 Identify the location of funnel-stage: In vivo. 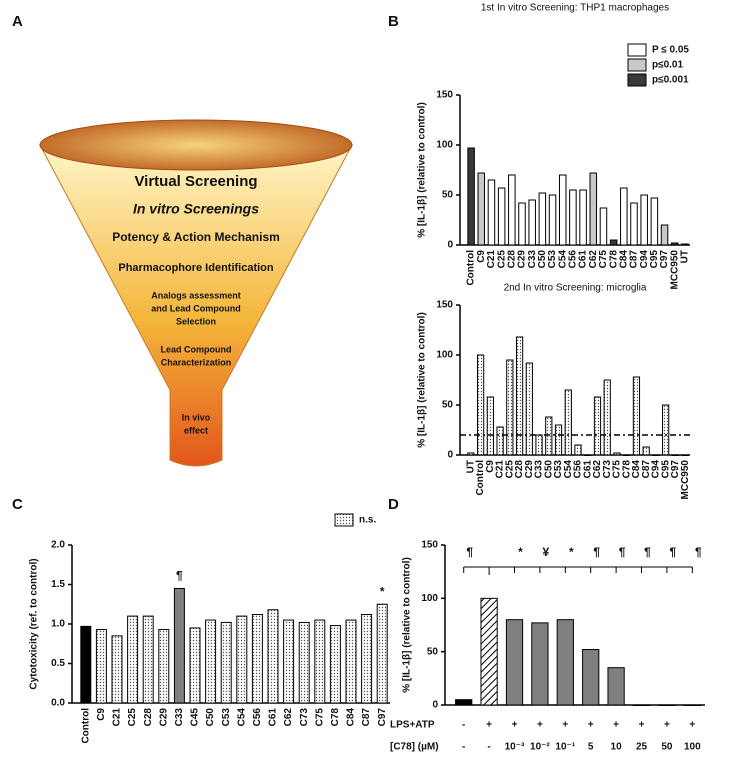
(196, 417).